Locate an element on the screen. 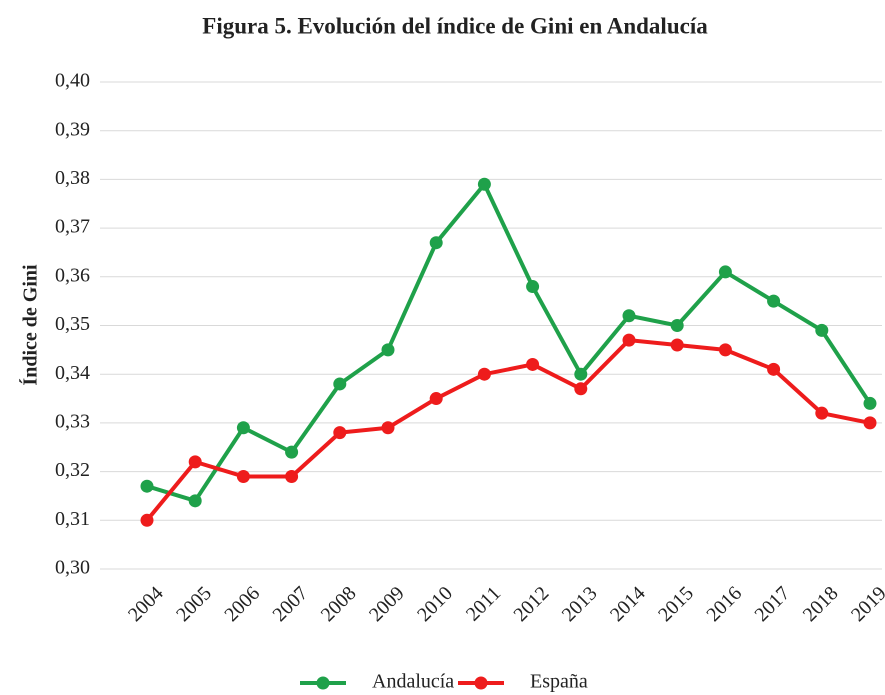 The height and width of the screenshot is (695, 885). y-tick-label: 0,34 is located at coordinates (72, 373).